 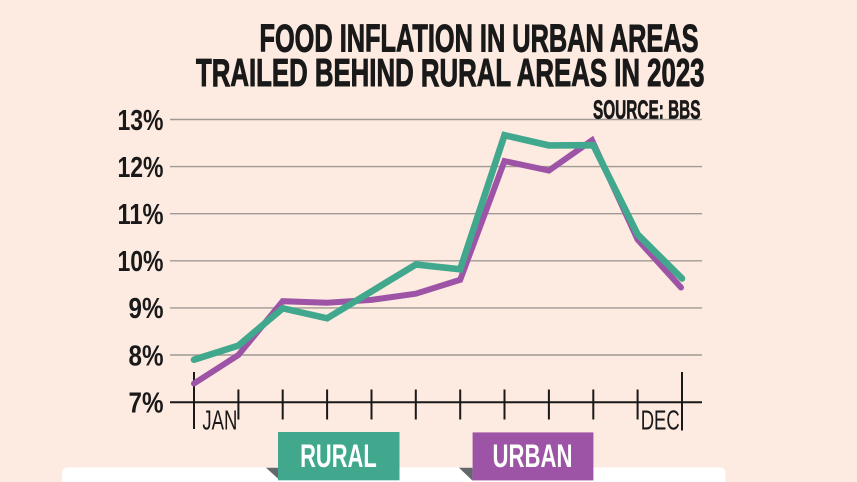 I want to click on svg-text: RURAL, so click(x=338, y=456).